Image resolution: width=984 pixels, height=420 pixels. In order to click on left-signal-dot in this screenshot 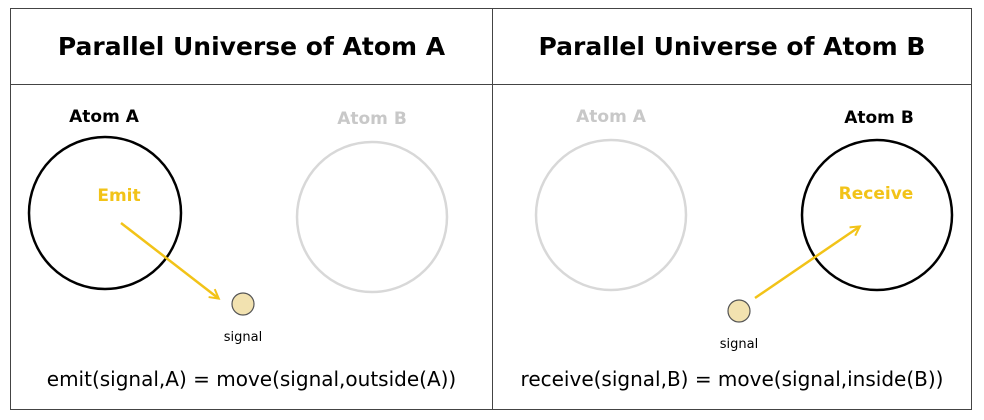, I will do `click(243, 304)`.